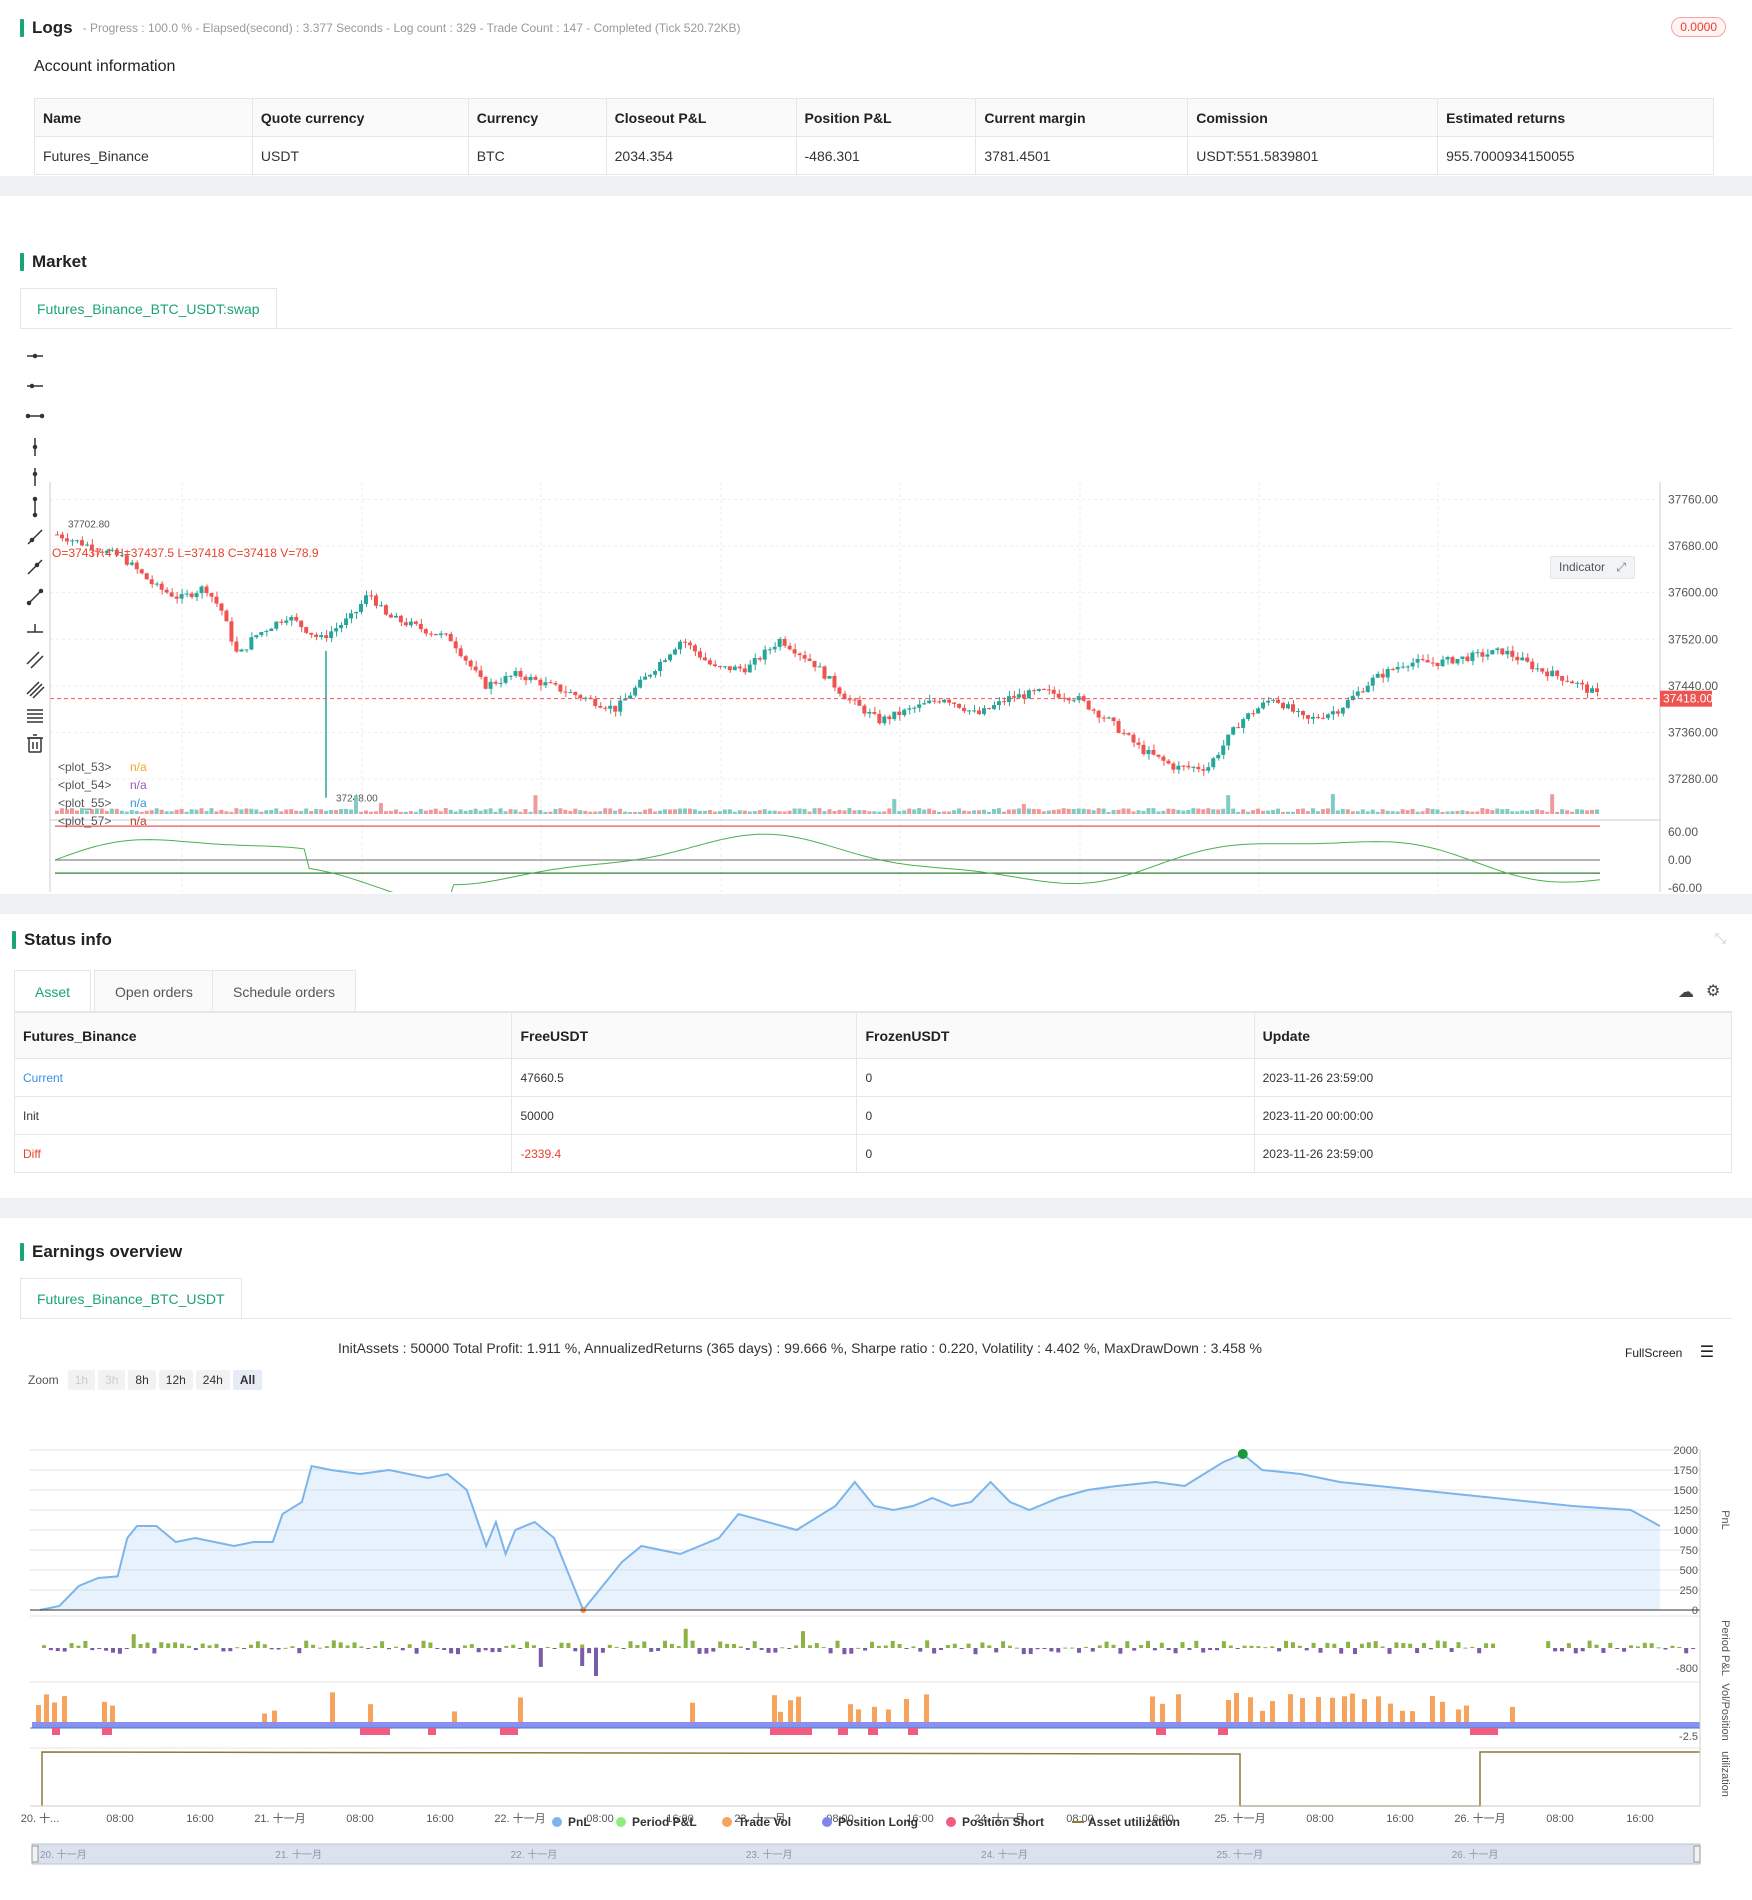 The image size is (1752, 1900). What do you see at coordinates (43, 1380) in the screenshot?
I see `zoom-label: Zoom` at bounding box center [43, 1380].